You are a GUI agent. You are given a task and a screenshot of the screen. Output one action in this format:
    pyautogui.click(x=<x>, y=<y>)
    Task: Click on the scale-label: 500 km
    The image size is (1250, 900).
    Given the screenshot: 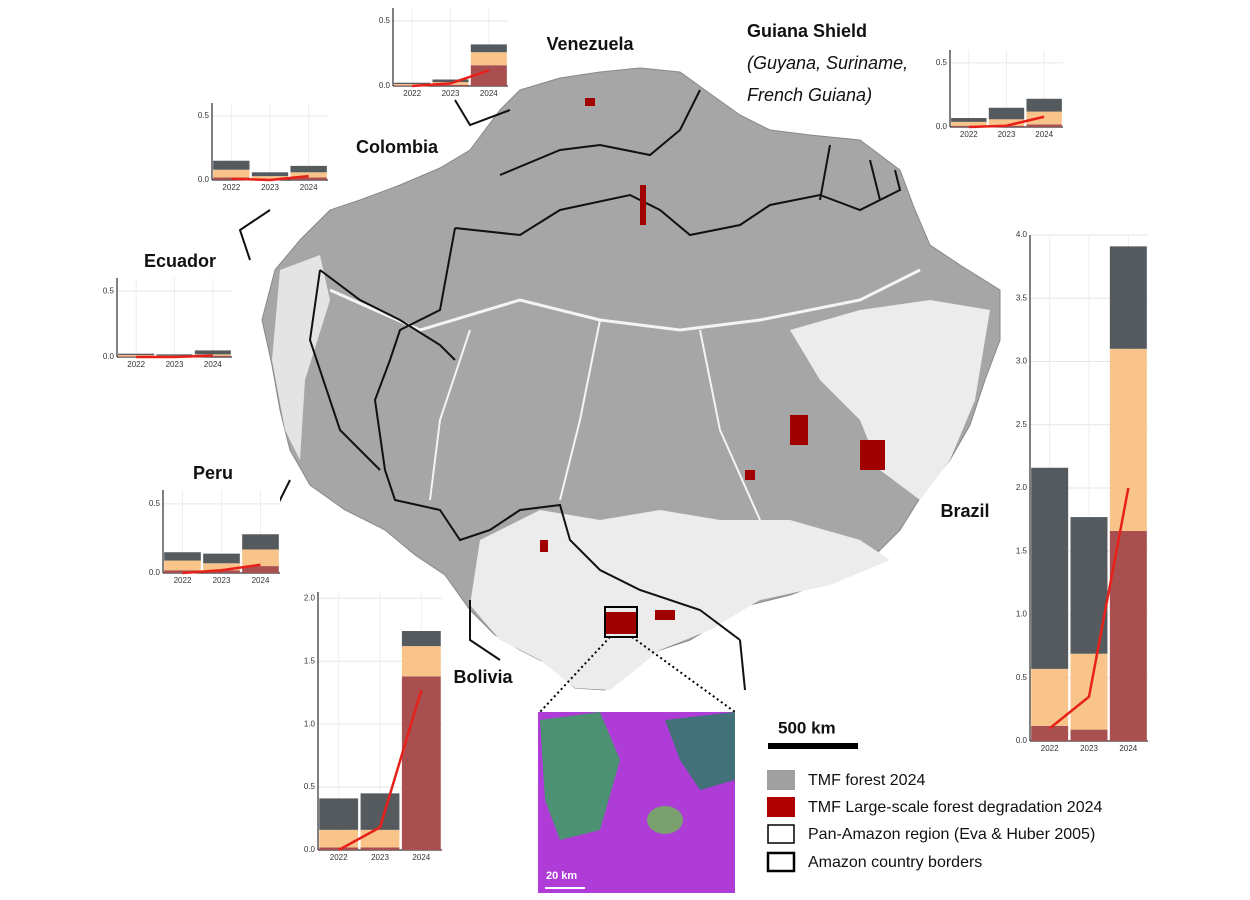 What is the action you would take?
    pyautogui.click(x=807, y=727)
    